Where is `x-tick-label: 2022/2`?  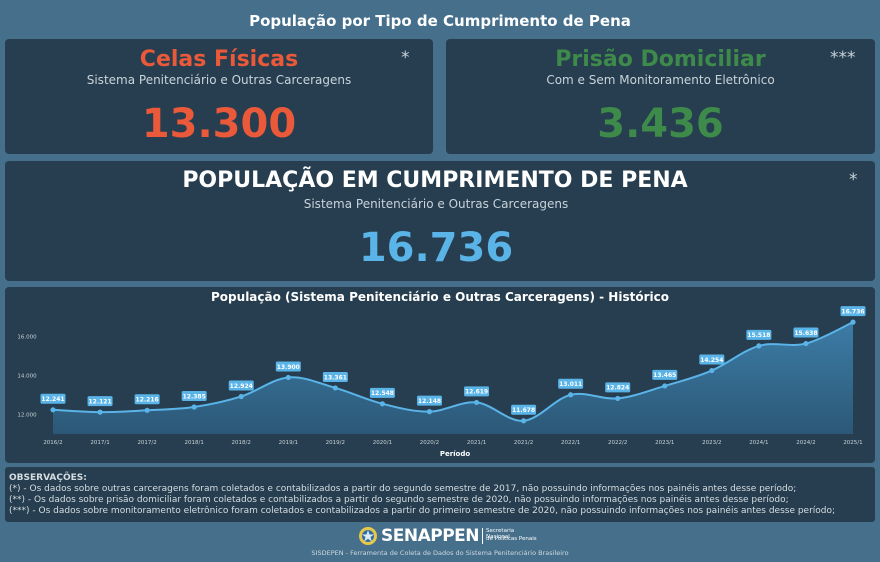
x-tick-label: 2022/2 is located at coordinates (617, 443).